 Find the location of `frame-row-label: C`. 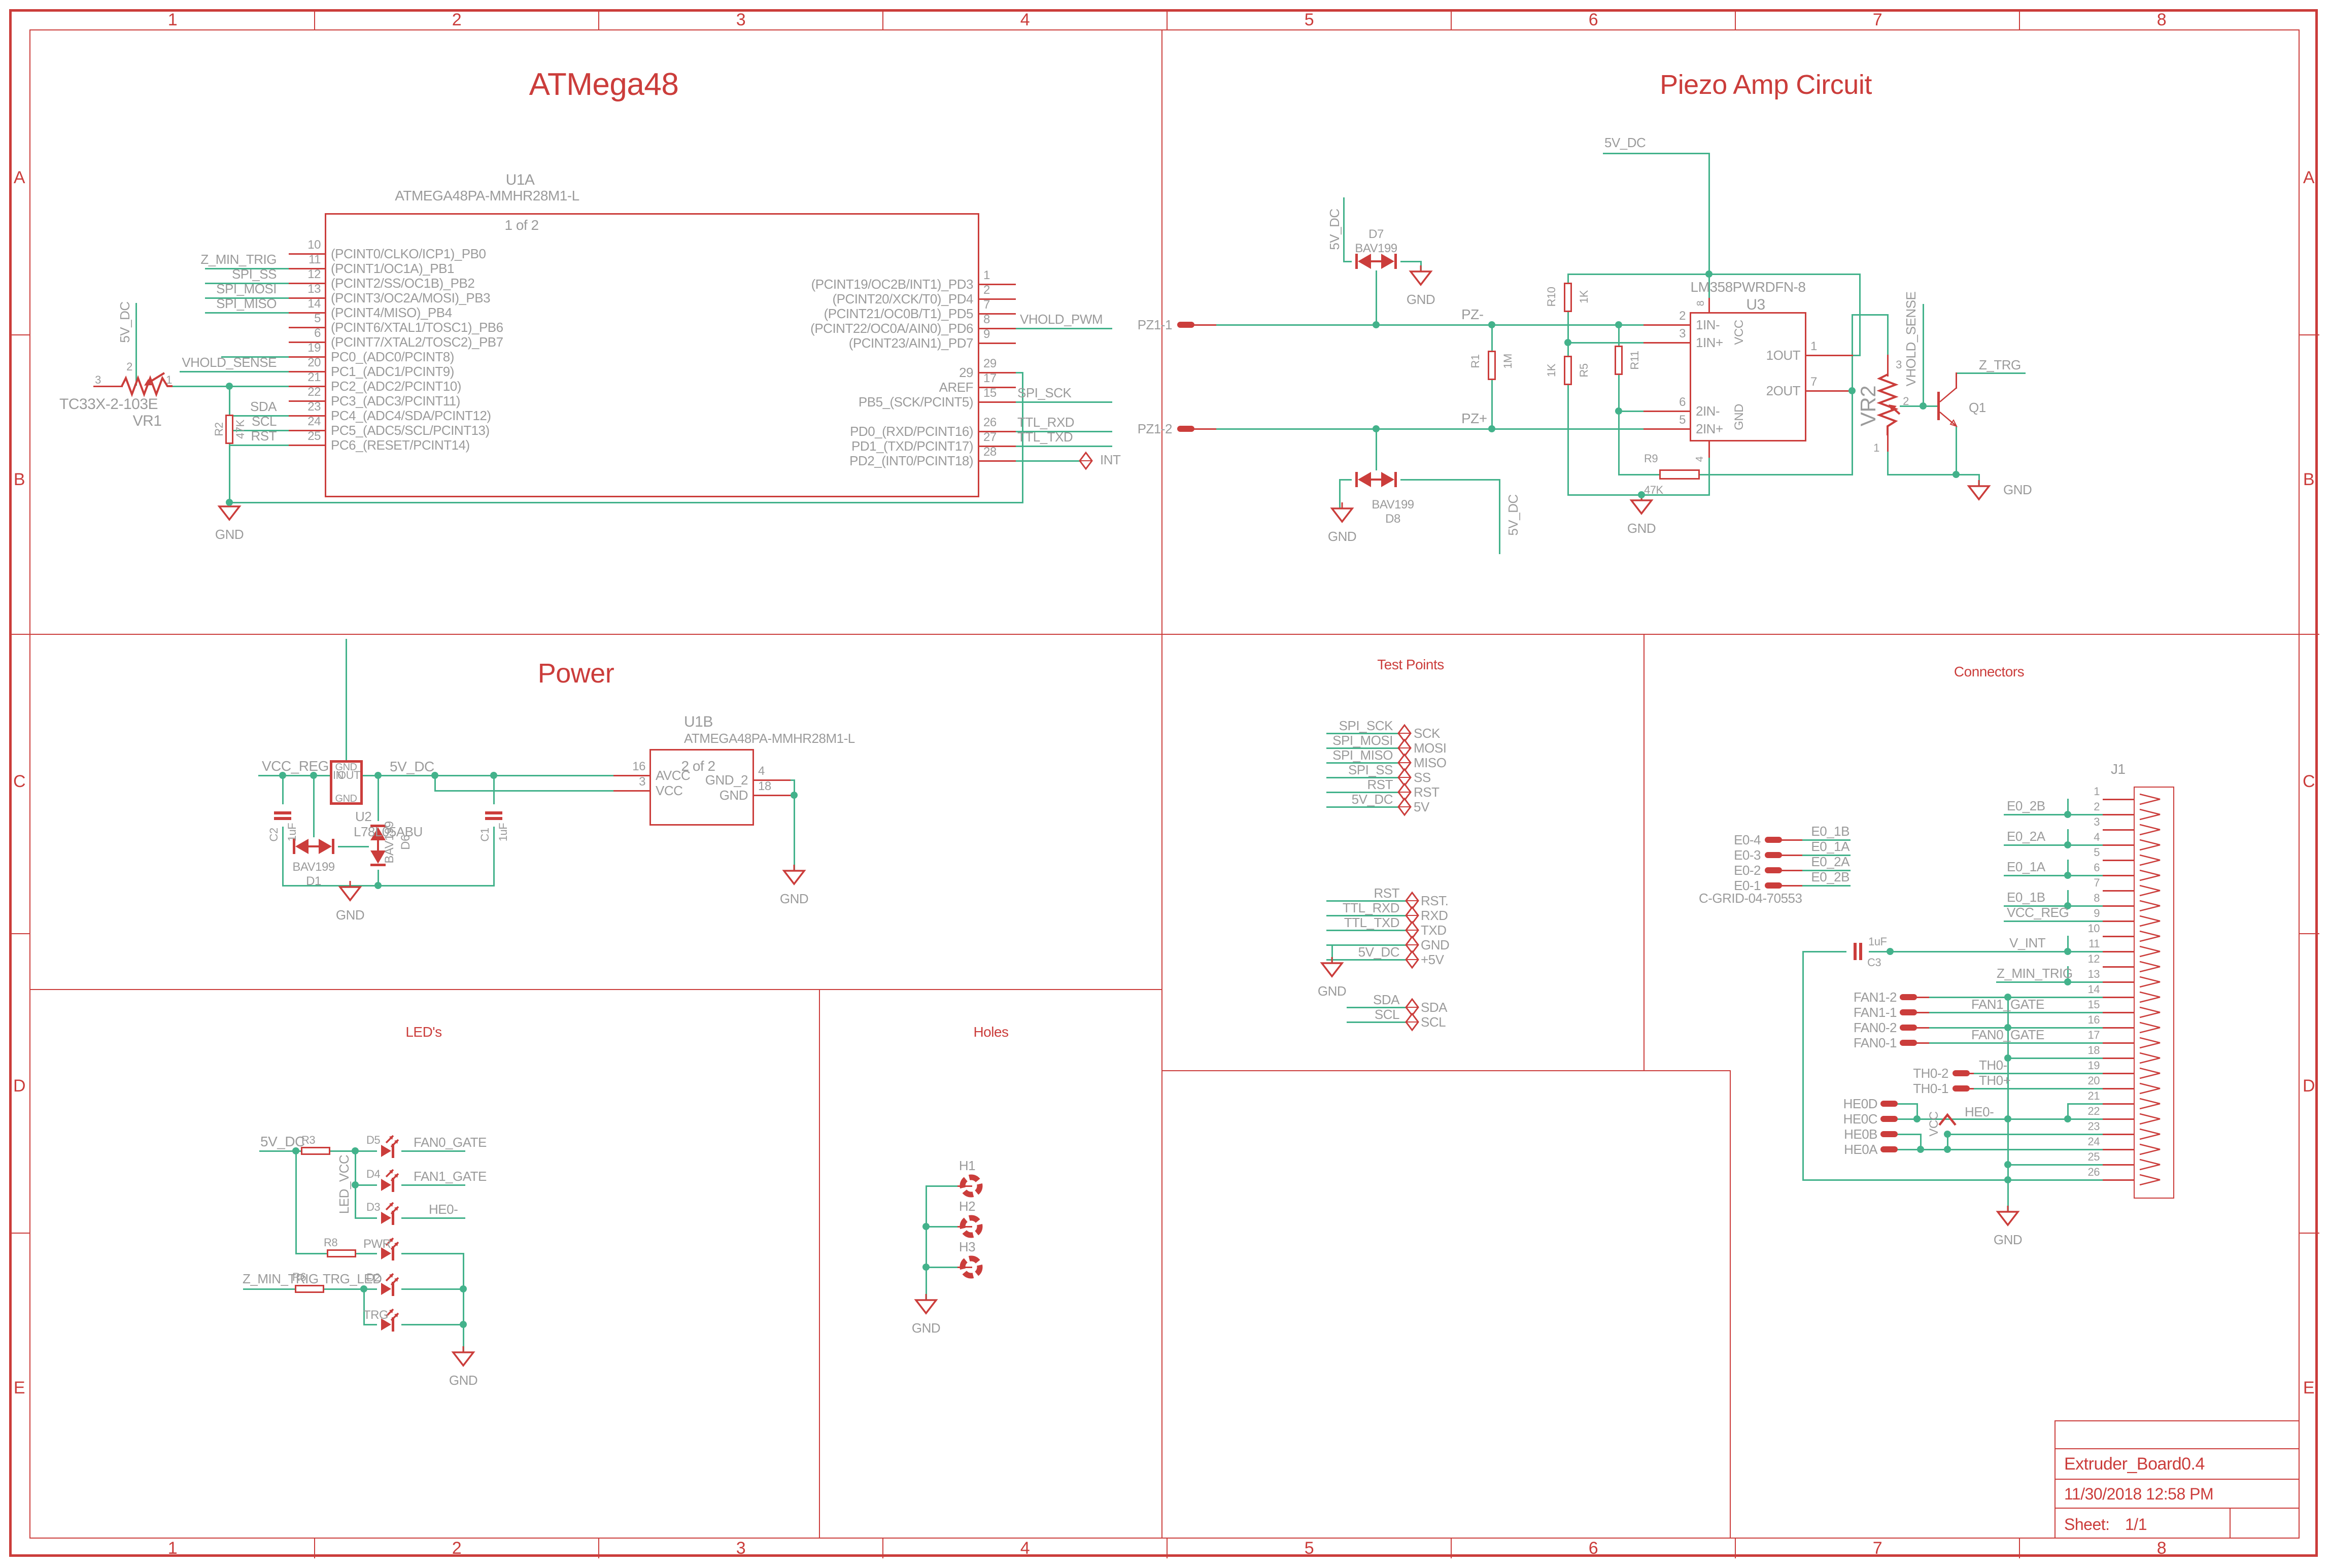

frame-row-label: C is located at coordinates (19, 781).